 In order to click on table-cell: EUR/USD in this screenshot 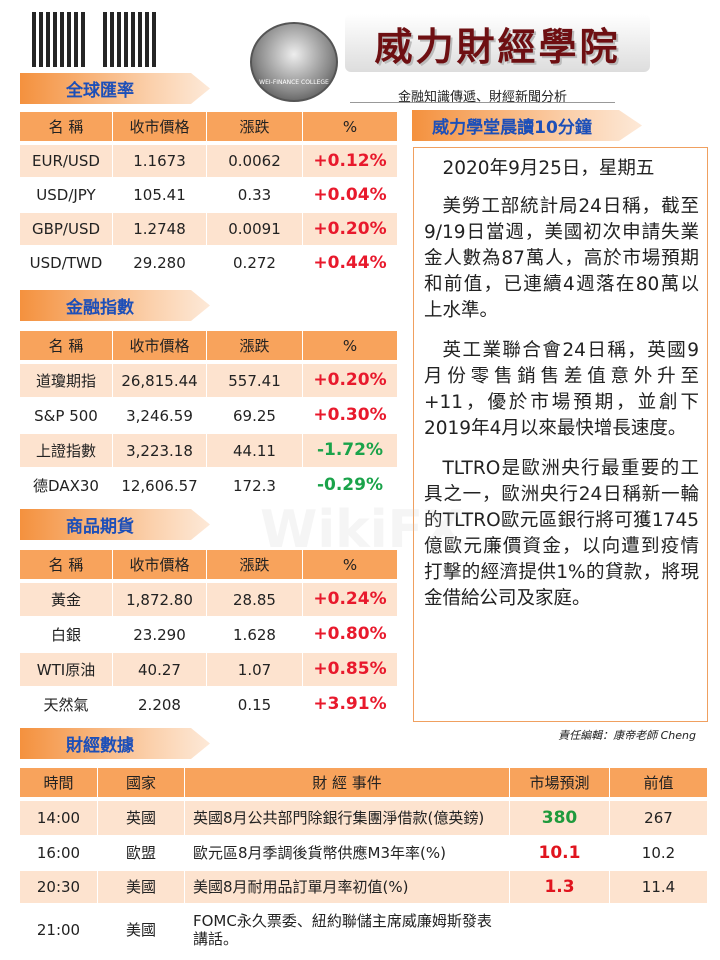, I will do `click(66, 162)`.